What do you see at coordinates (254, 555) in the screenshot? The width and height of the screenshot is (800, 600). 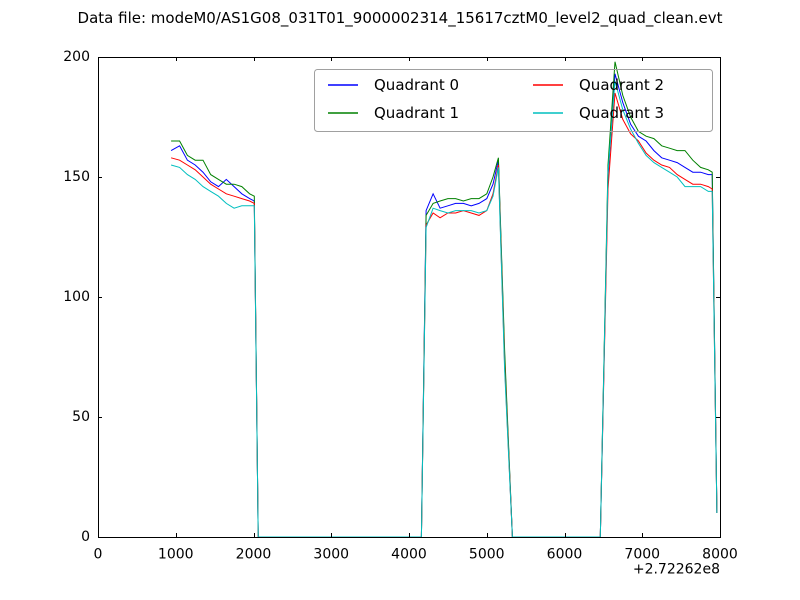 I see `x-tick-label: 2000` at bounding box center [254, 555].